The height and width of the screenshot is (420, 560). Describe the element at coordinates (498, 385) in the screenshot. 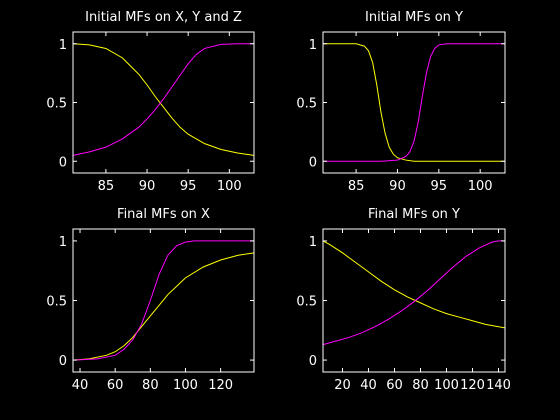

I see `x-tick-label: 140` at that location.